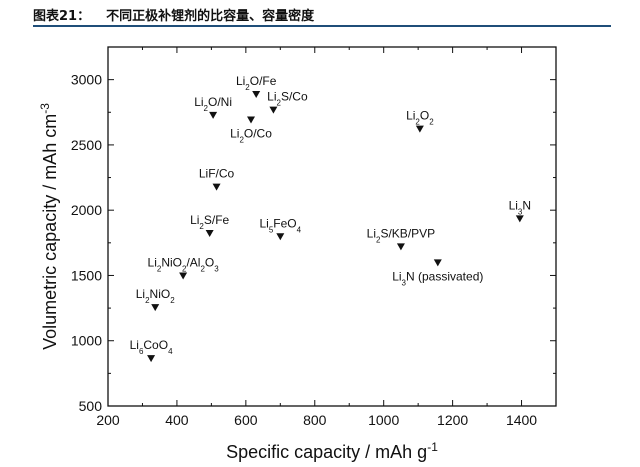  Describe the element at coordinates (155, 296) in the screenshot. I see `data-label: Li2NiO2` at that location.